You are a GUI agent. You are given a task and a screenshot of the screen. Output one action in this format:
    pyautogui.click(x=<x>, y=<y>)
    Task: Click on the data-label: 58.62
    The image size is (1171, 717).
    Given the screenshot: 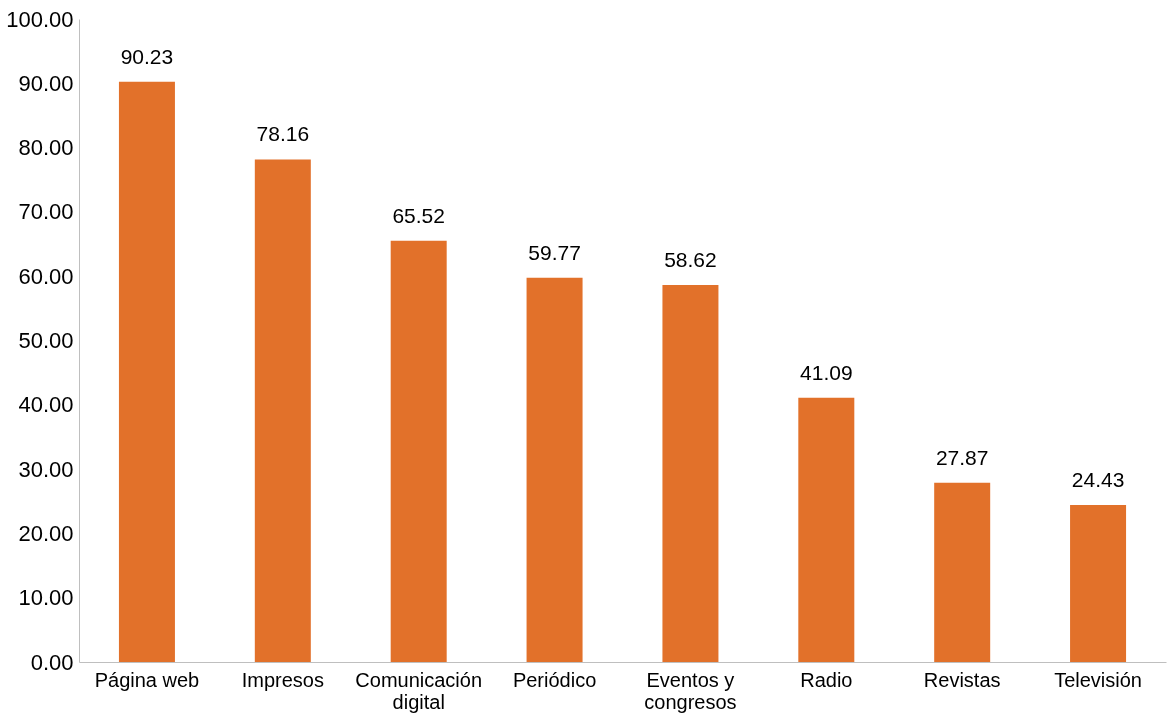 What is the action you would take?
    pyautogui.click(x=690, y=260)
    